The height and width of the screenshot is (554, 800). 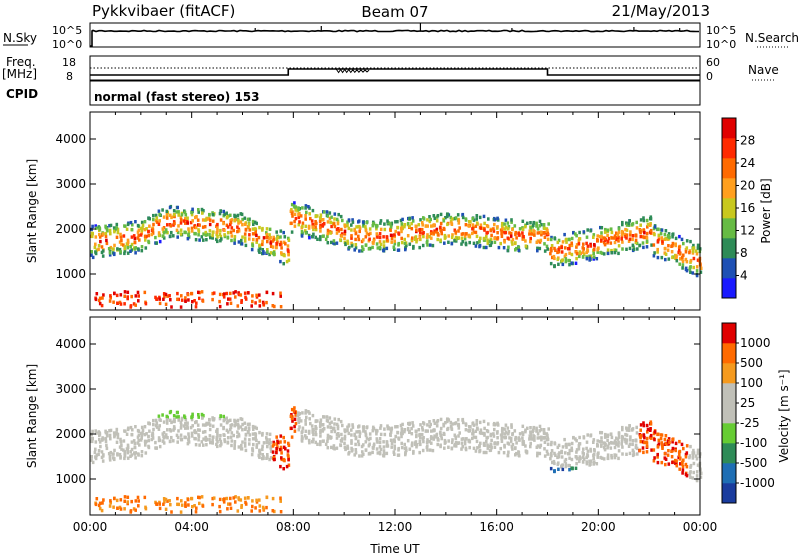 What do you see at coordinates (70, 479) in the screenshot?
I see `y-tick-label: 1000` at bounding box center [70, 479].